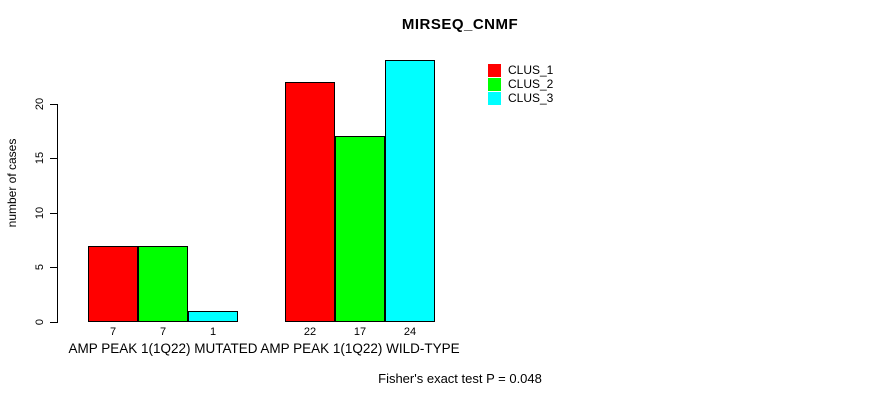 The image size is (890, 400). I want to click on legend-label: CLUS_2, so click(531, 84).